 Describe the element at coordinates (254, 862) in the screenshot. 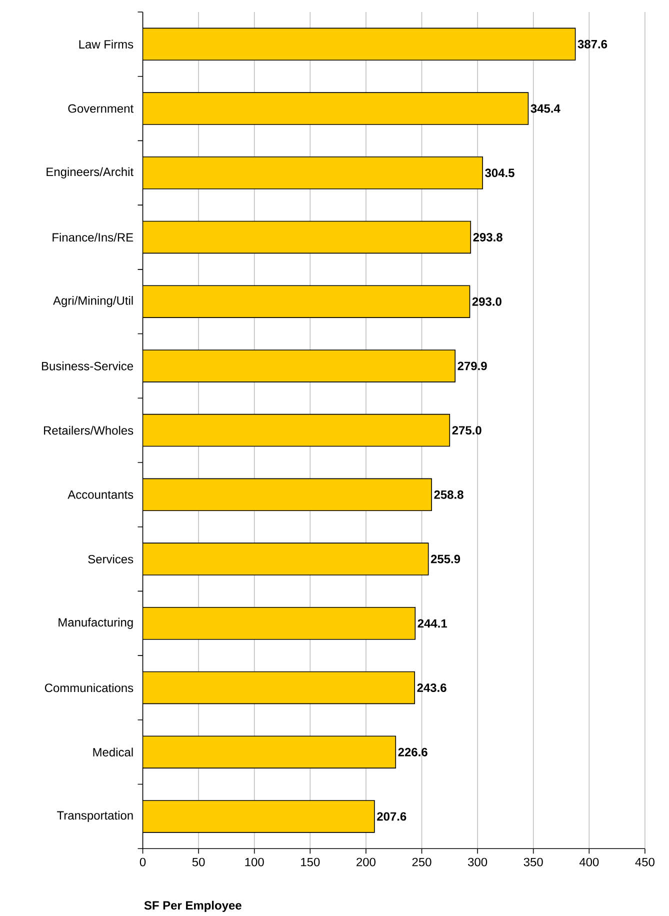

I see `x-tick-label: 100` at that location.